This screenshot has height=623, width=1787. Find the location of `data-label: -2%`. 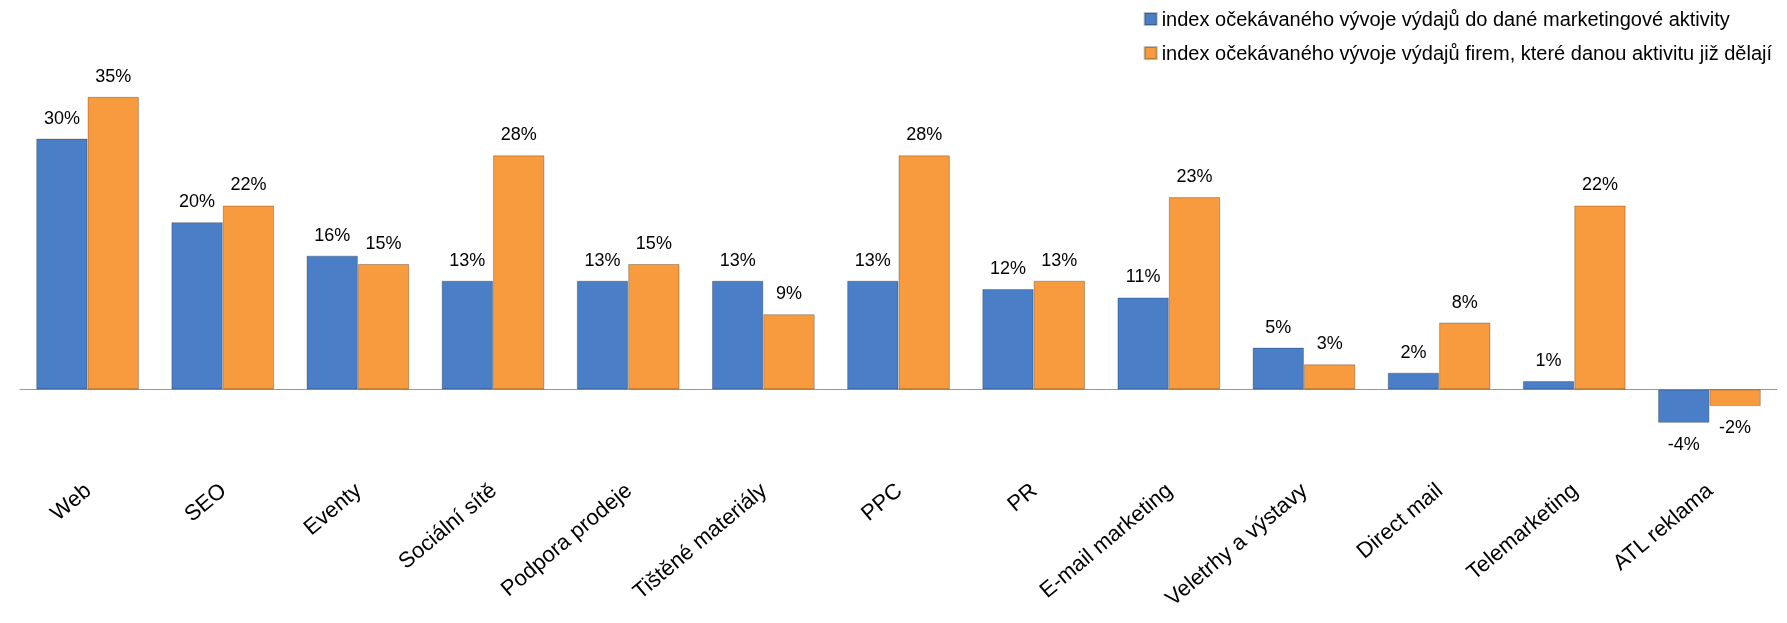

data-label: -2% is located at coordinates (1735, 427).